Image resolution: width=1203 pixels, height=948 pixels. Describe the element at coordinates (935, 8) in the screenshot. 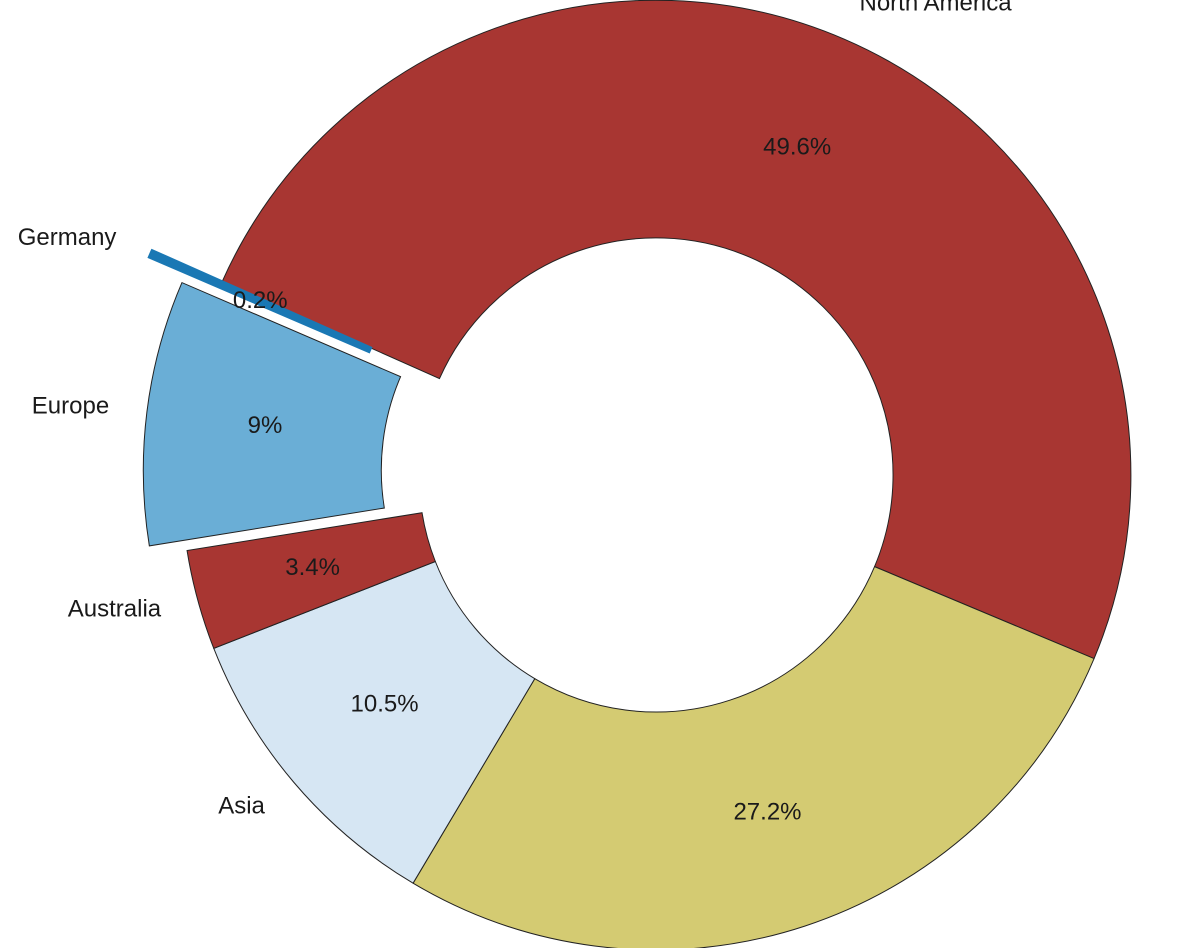

I see `category-label: North America` at that location.